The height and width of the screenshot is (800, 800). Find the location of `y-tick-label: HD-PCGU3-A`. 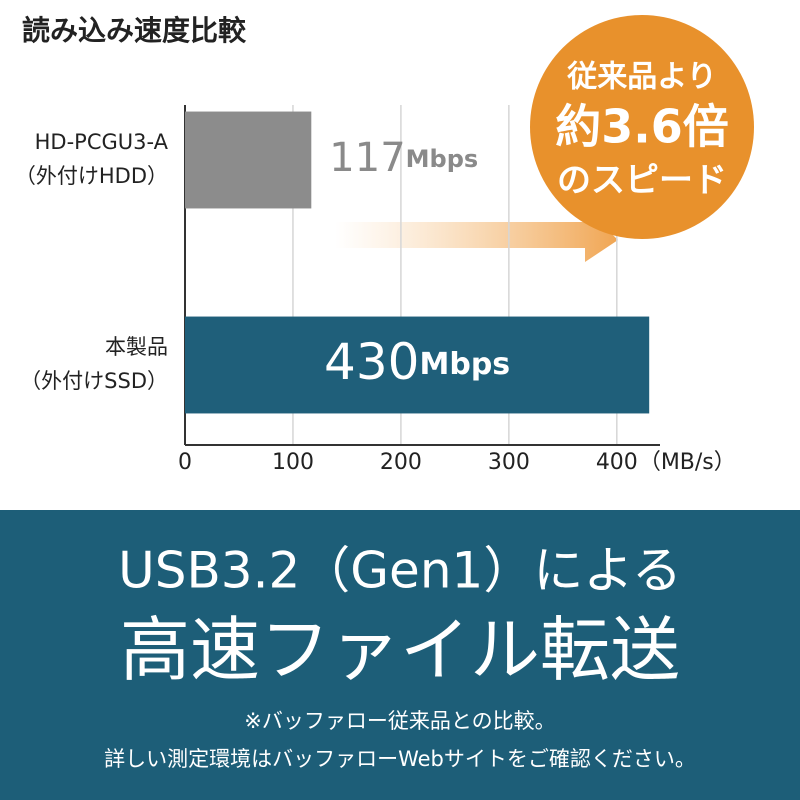

y-tick-label: HD-PCGU3-A is located at coordinates (102, 142).